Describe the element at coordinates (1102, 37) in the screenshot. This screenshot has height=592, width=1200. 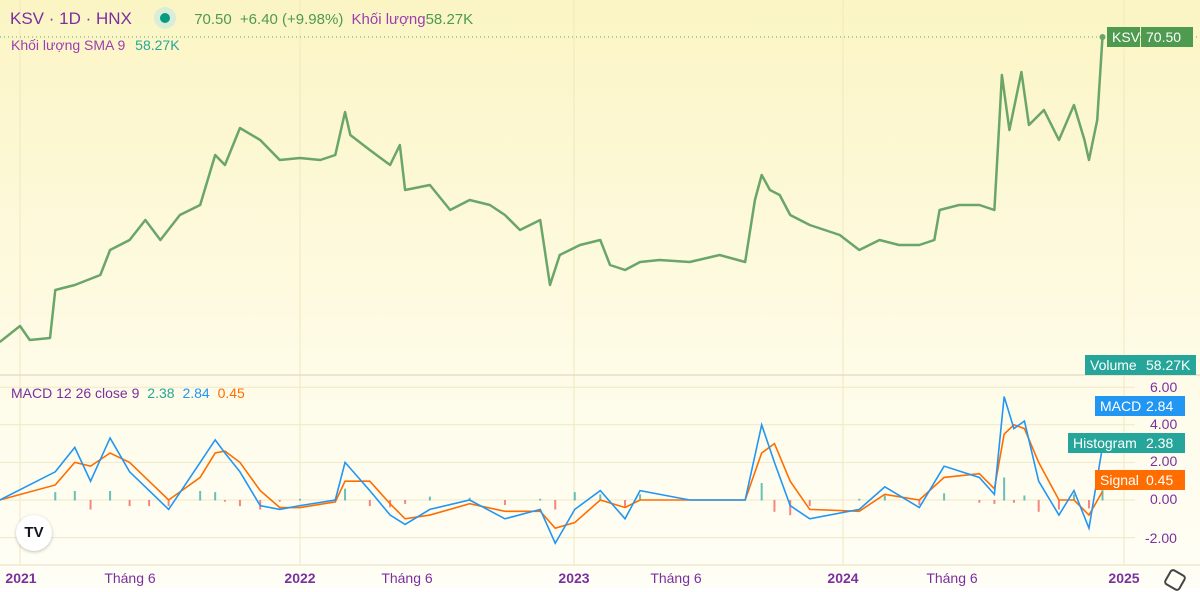
I see `last-price-dot` at that location.